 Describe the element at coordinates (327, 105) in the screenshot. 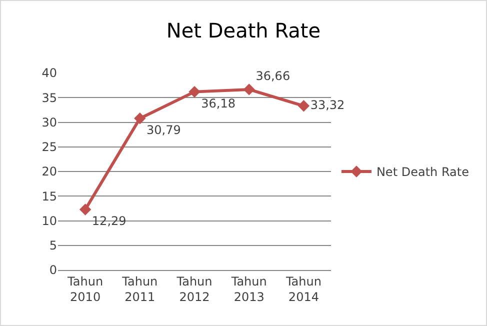

I see `data-label: 33,32` at that location.